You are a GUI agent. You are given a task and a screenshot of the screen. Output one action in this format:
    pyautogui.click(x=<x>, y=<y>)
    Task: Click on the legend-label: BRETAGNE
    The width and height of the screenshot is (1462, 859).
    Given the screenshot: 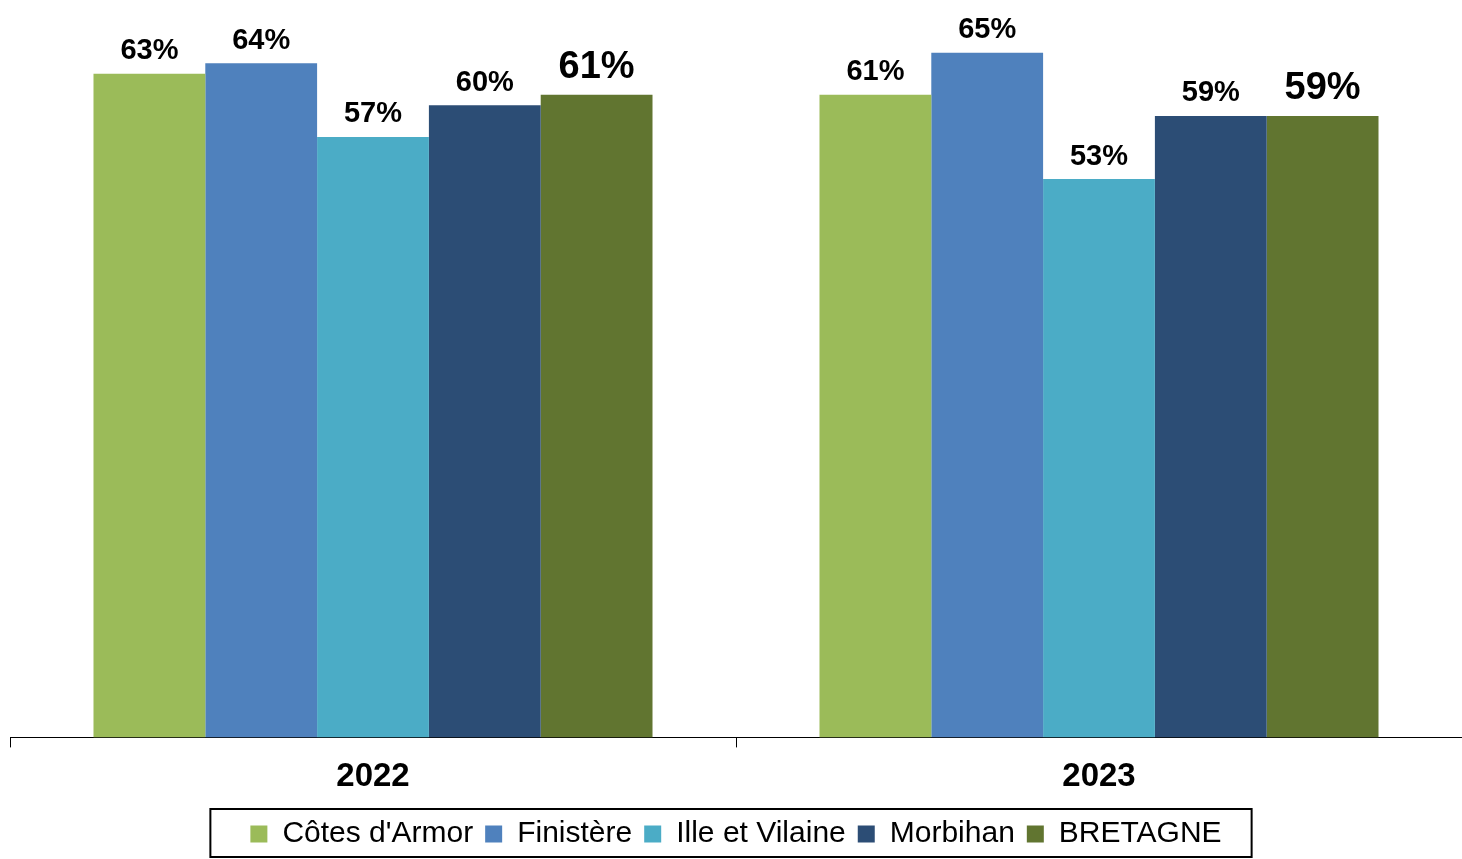 What is the action you would take?
    pyautogui.click(x=1140, y=832)
    